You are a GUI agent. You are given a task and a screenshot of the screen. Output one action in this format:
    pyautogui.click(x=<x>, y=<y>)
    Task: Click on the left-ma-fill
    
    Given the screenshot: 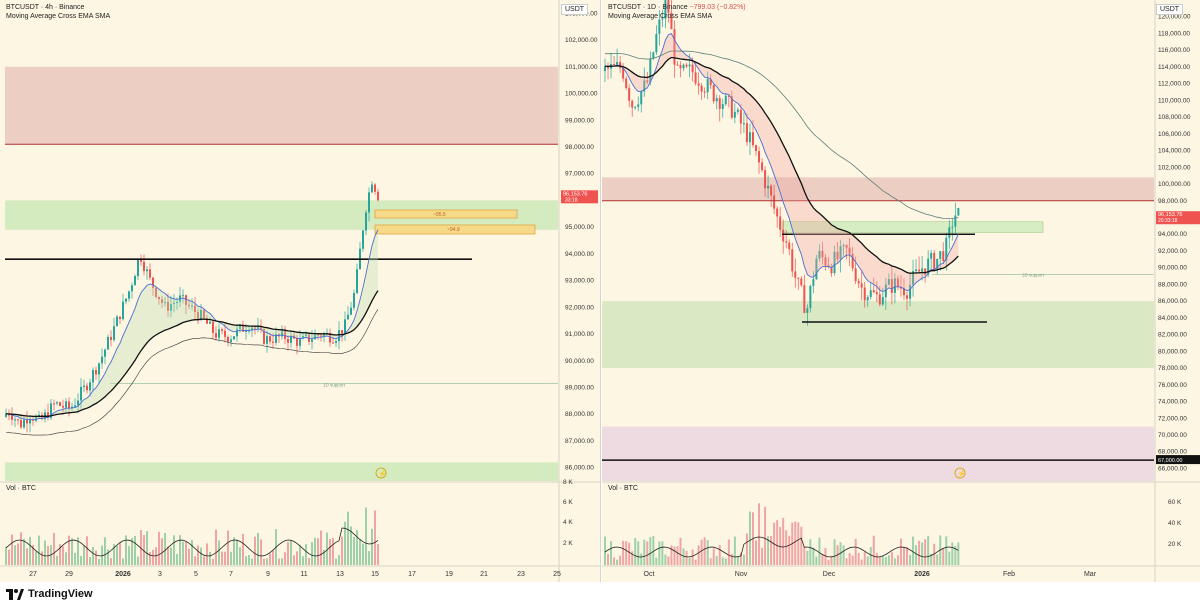 What is the action you would take?
    pyautogui.click(x=192, y=324)
    